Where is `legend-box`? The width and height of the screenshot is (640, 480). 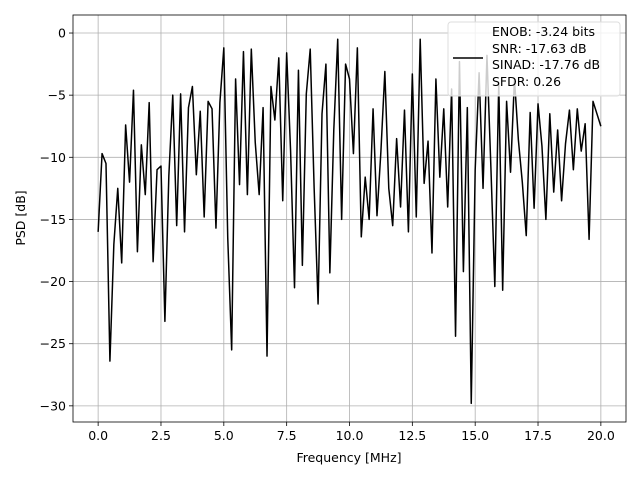 legend-box is located at coordinates (534, 59).